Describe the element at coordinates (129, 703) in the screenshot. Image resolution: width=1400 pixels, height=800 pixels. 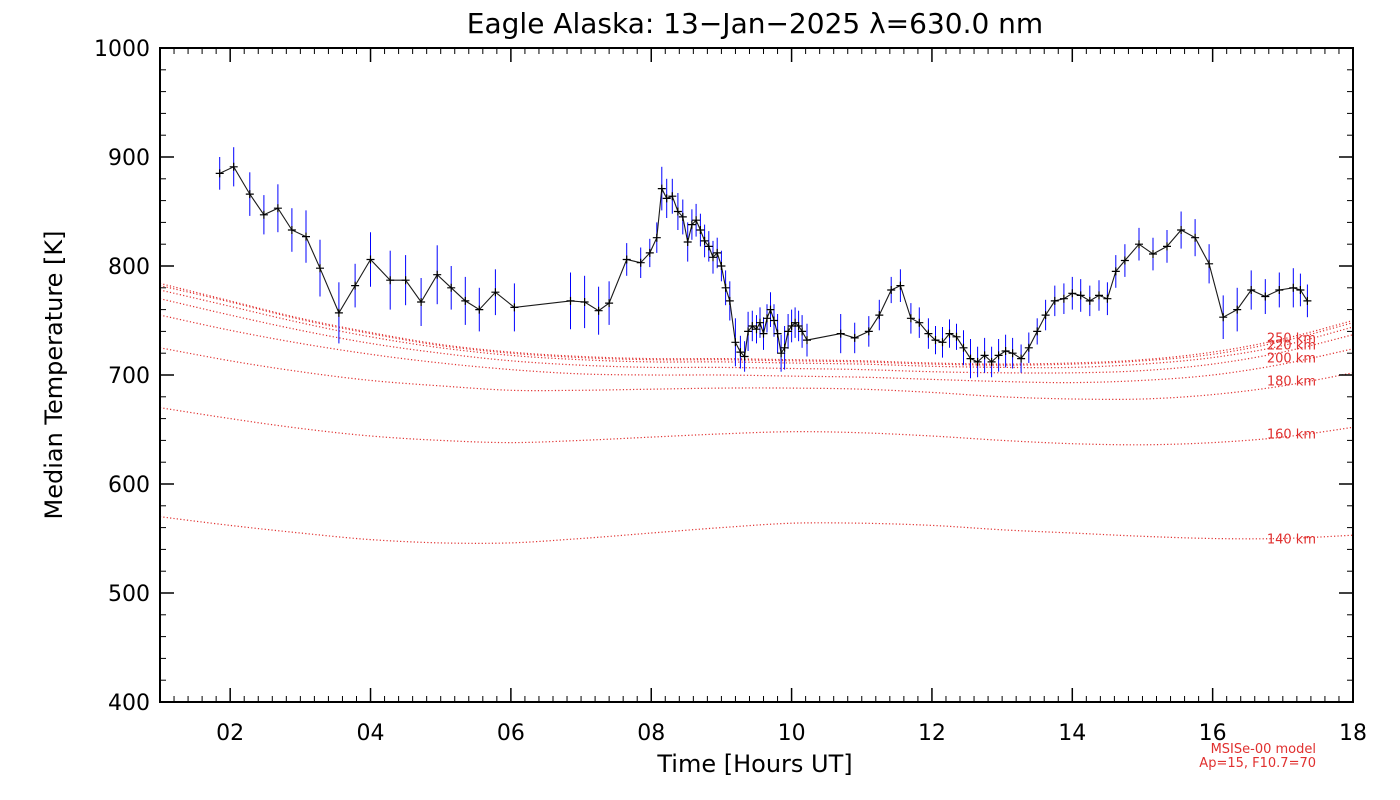
I see `y-tick-label: 400` at that location.